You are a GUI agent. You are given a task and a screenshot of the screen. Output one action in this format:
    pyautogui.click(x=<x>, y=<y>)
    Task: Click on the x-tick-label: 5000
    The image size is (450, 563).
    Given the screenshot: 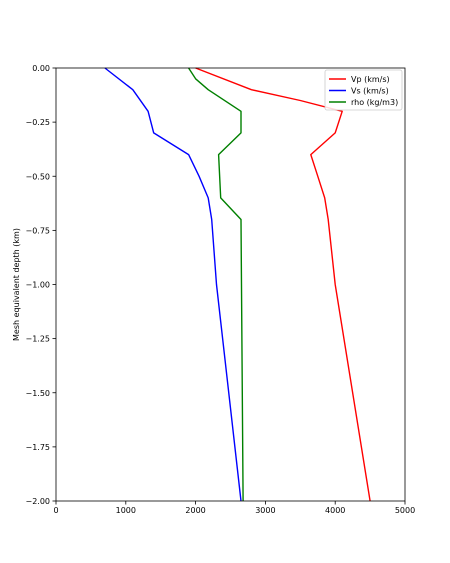 What is the action you would take?
    pyautogui.click(x=405, y=510)
    